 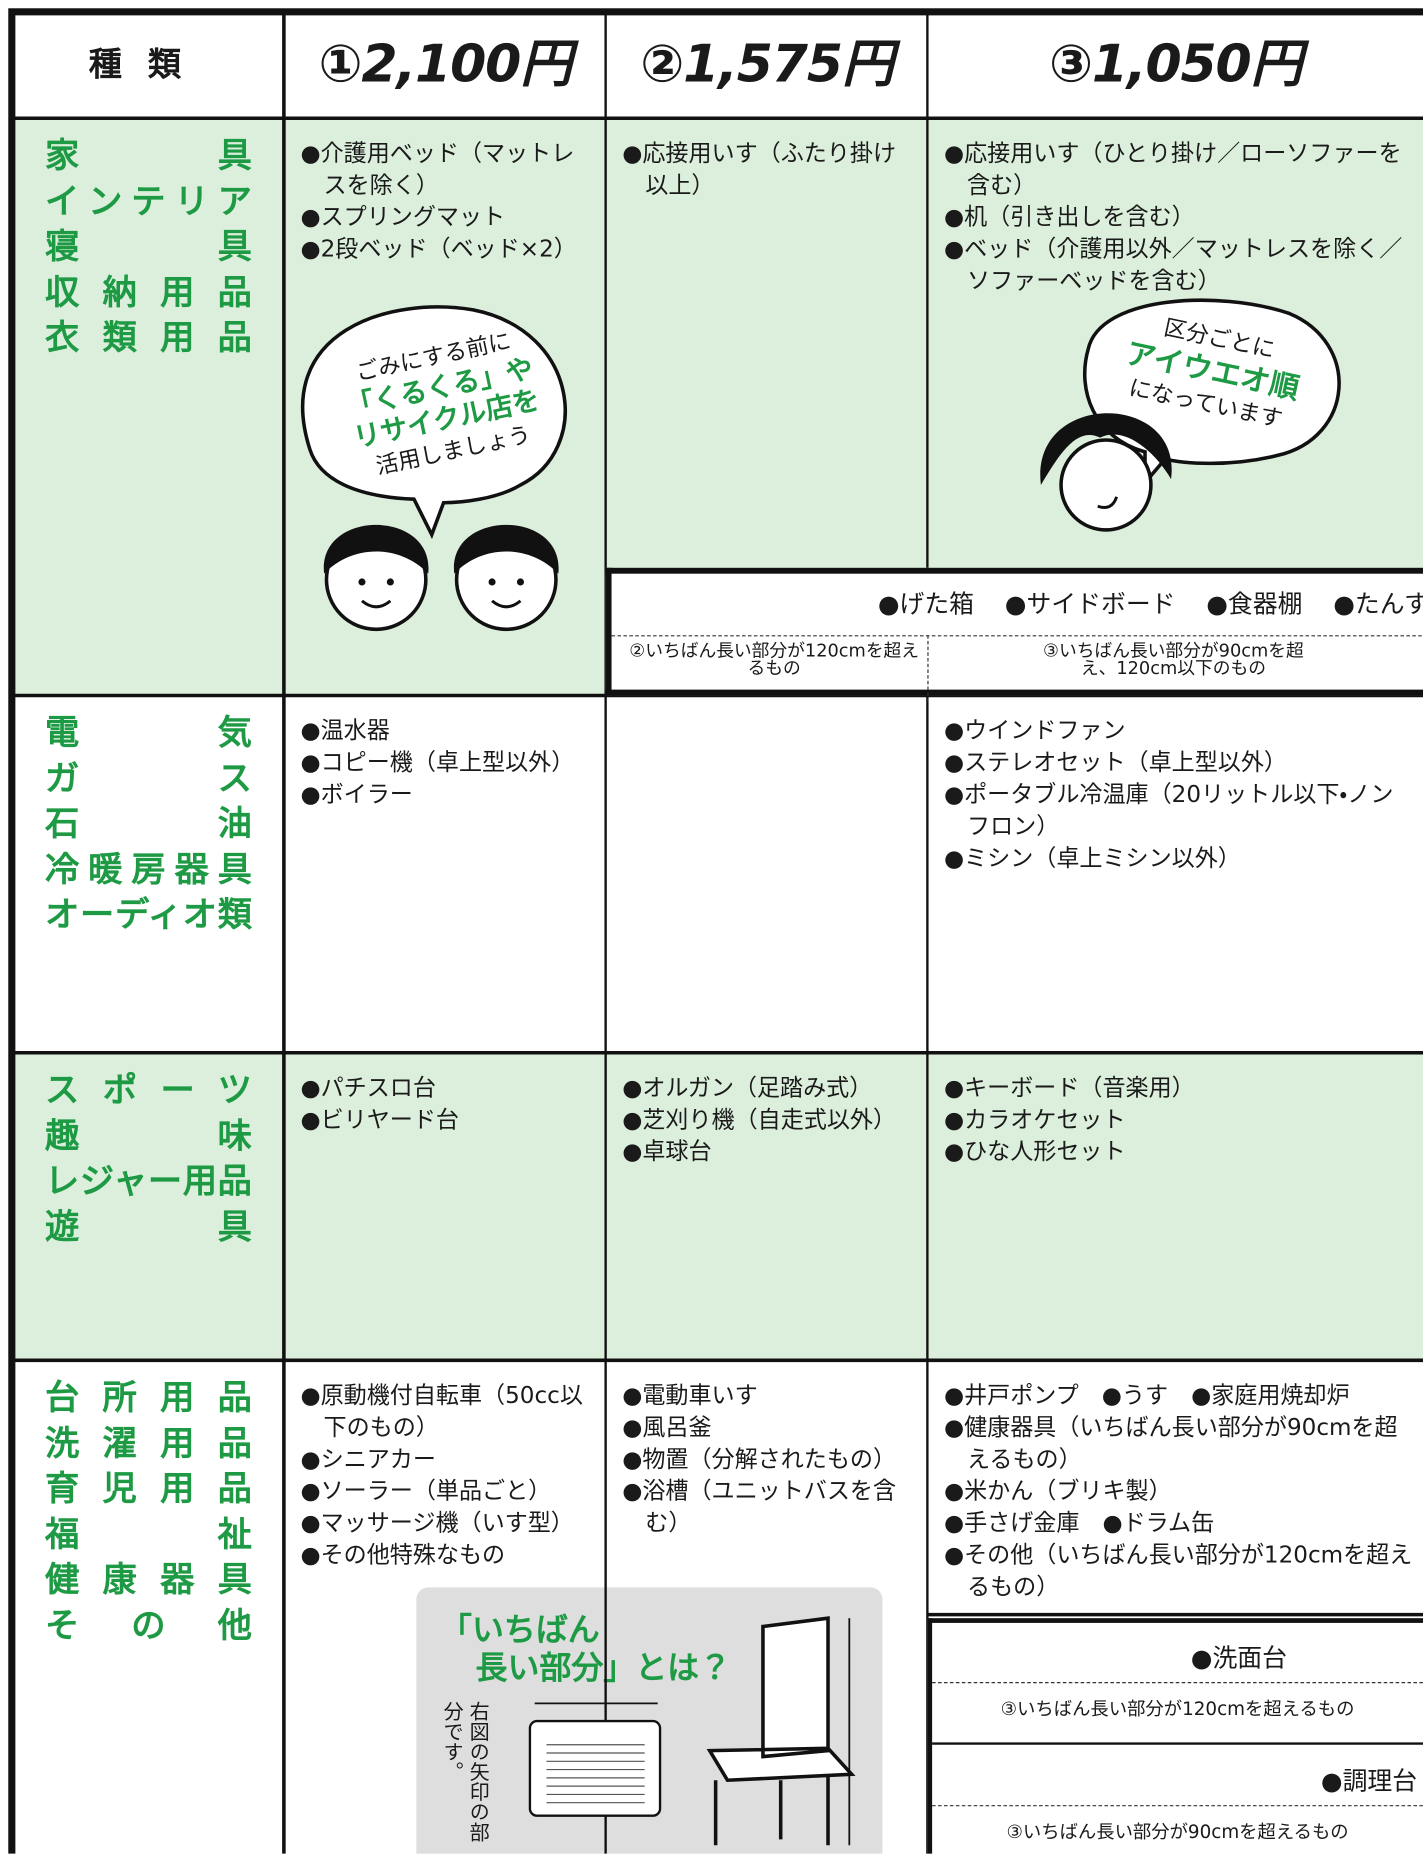 What do you see at coordinates (148, 1488) in the screenshot?
I see `category-line: 育児用品` at bounding box center [148, 1488].